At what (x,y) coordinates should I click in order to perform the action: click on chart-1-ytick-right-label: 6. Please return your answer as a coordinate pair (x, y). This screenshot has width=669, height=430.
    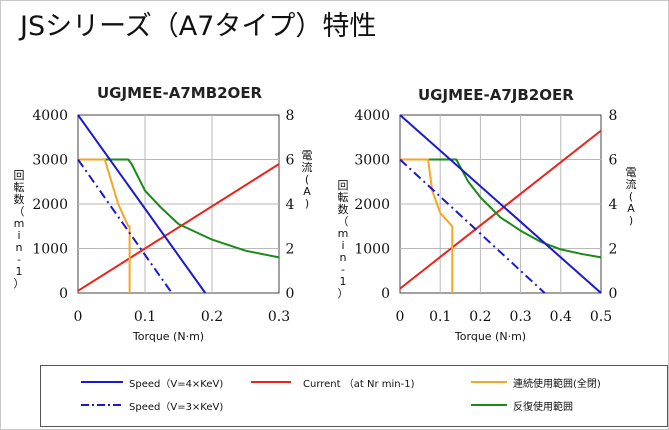
    Looking at the image, I should click on (290, 161).